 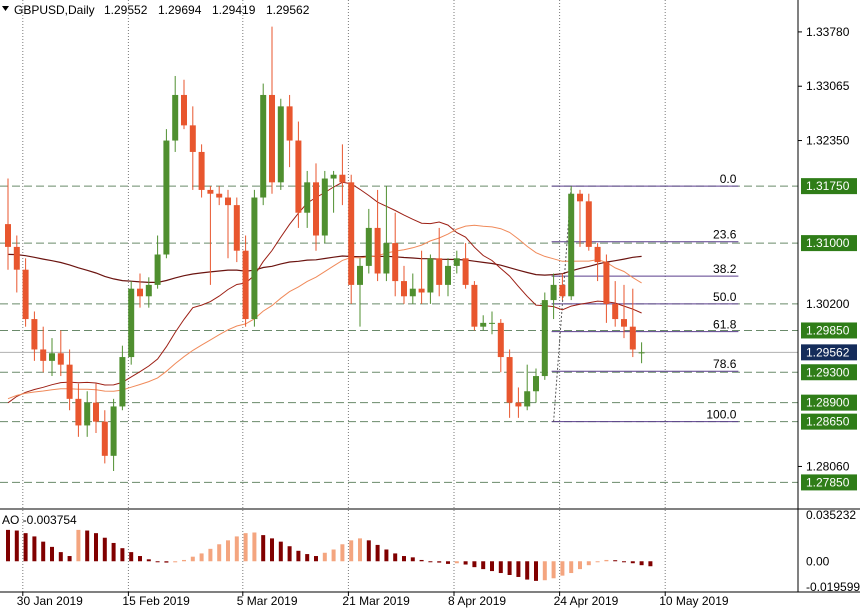 What do you see at coordinates (267, 601) in the screenshot?
I see `x-tick-label-2: 5 Mar 2019` at bounding box center [267, 601].